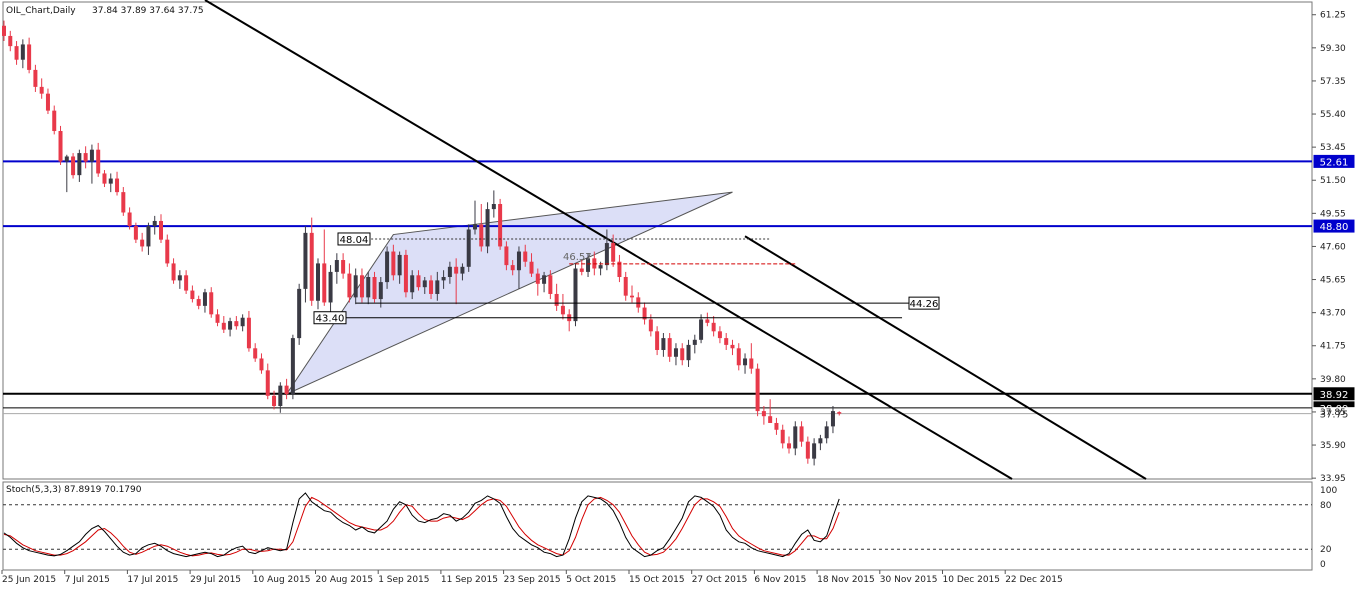 The width and height of the screenshot is (1358, 591). What do you see at coordinates (1333, 314) in the screenshot?
I see `y-tick-label: 43.70` at bounding box center [1333, 314].